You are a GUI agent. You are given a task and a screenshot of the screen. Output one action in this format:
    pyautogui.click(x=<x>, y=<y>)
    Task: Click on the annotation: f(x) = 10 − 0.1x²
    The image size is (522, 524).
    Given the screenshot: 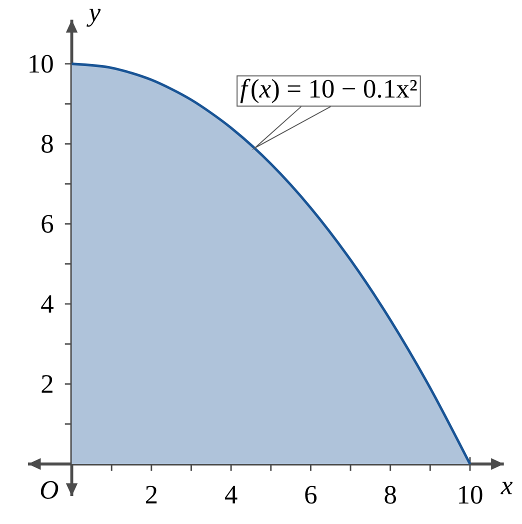 What is the action you would take?
    pyautogui.click(x=328, y=91)
    